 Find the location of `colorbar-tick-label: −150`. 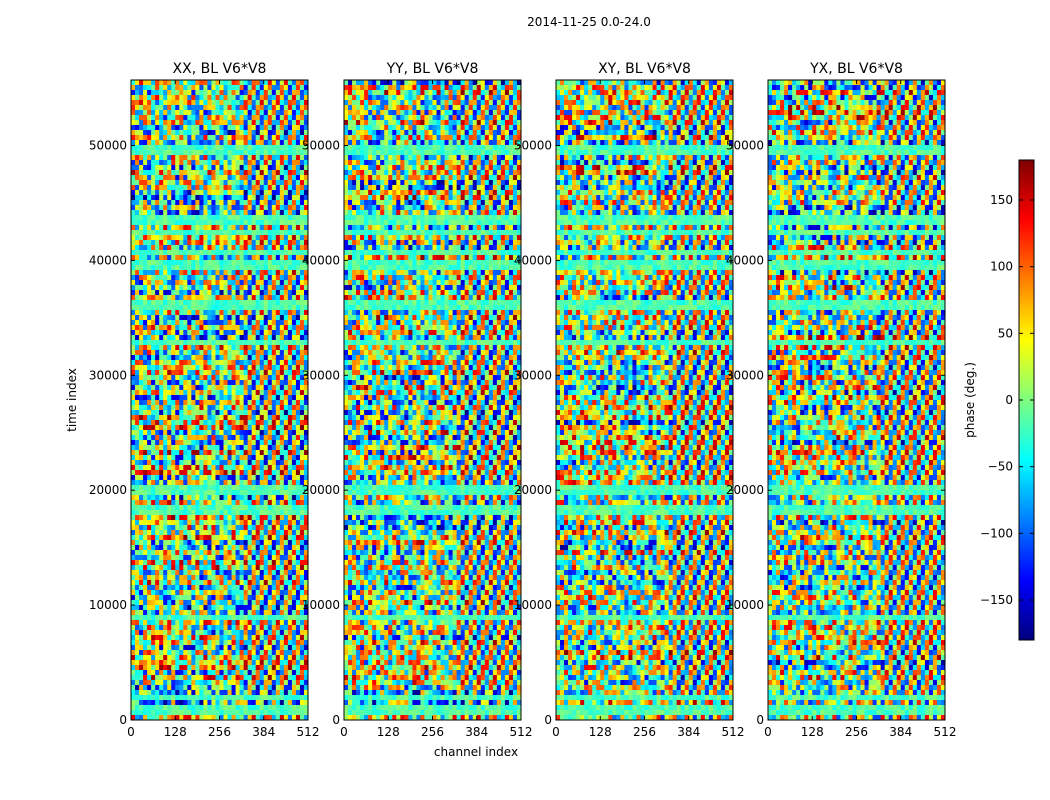

colorbar-tick-label: −150 is located at coordinates (996, 600).